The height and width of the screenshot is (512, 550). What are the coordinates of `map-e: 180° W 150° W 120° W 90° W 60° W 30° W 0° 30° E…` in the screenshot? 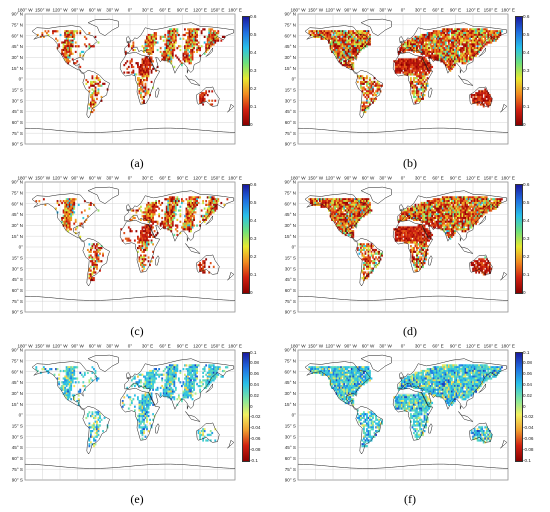 It's located at (126, 413).